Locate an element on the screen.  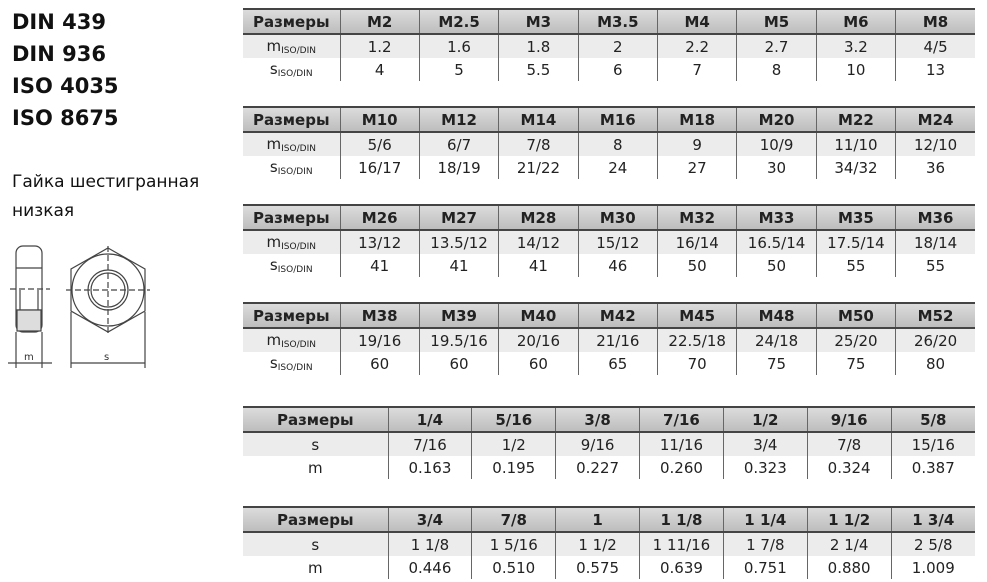
s-value-cell: 5.5 is located at coordinates (538, 69).